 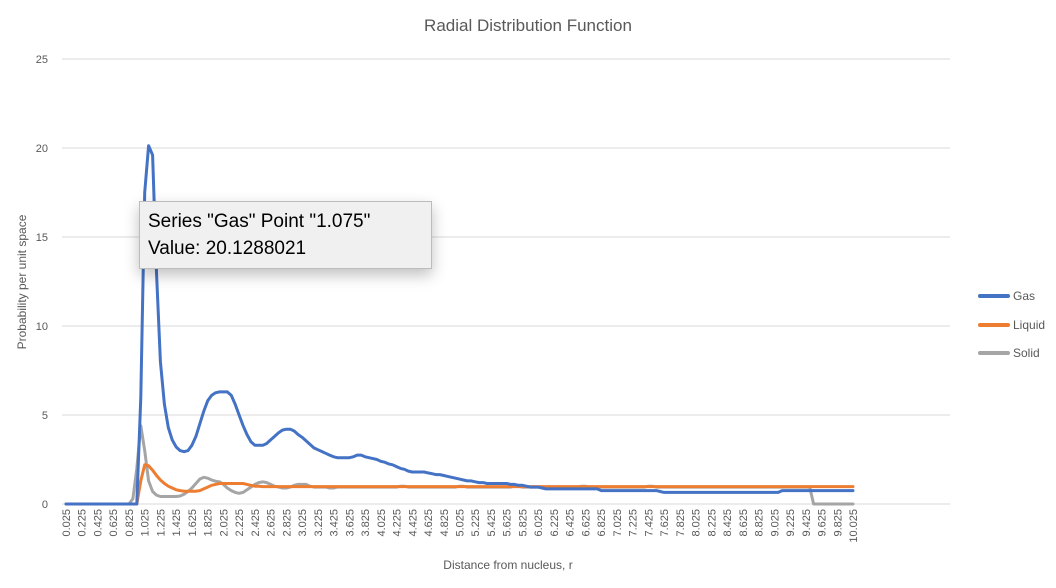 I want to click on x-tick-label: 9.225, so click(x=791, y=523).